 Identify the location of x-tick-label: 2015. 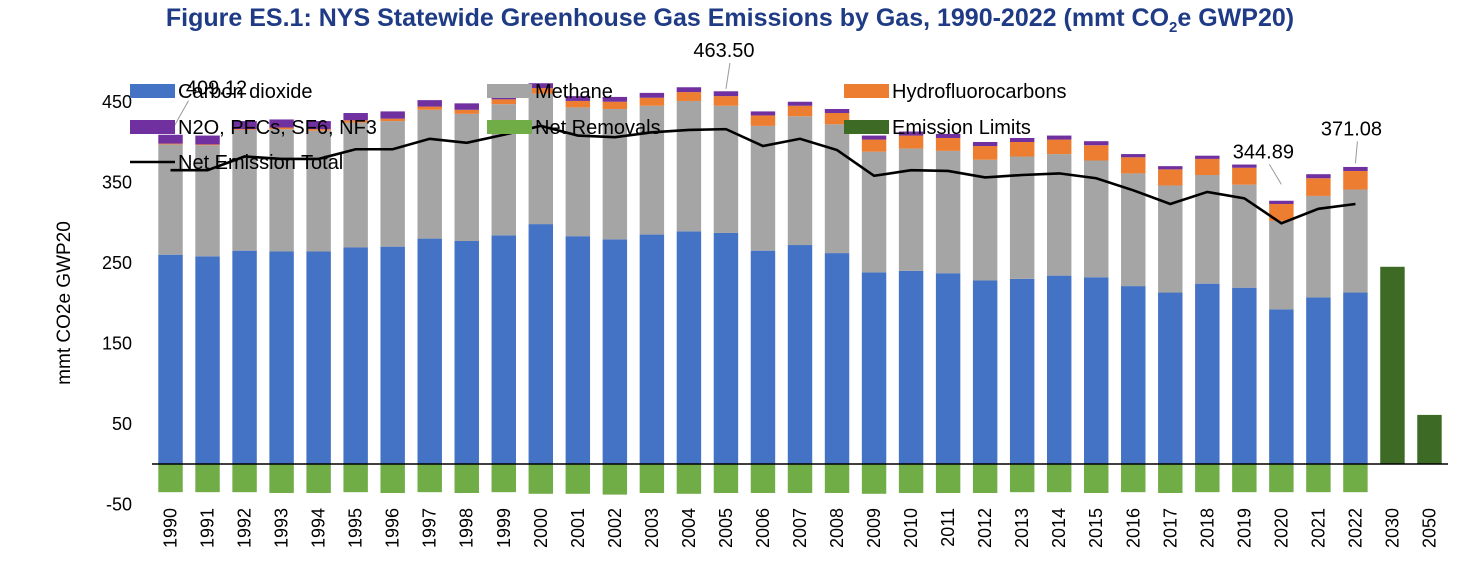
(1096, 528).